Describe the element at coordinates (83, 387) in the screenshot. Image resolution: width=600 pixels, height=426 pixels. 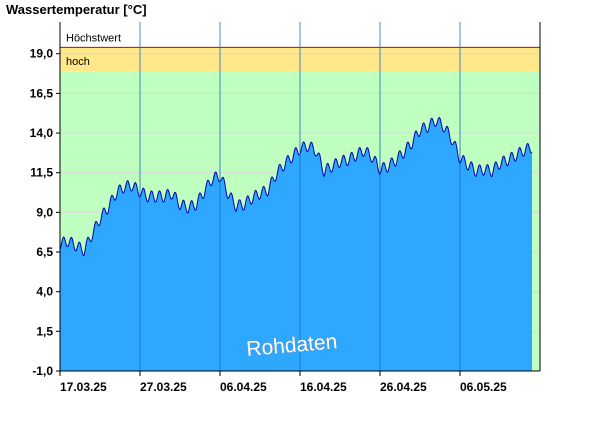
I see `x-tick-label-0: 17.03.25` at that location.